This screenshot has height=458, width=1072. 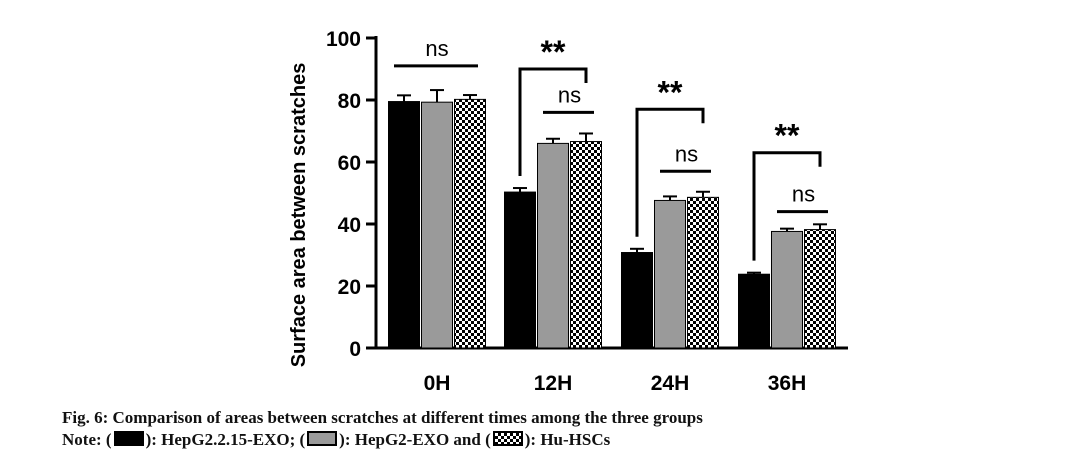 What do you see at coordinates (355, 349) in the screenshot?
I see `y-tick-label: 0` at bounding box center [355, 349].